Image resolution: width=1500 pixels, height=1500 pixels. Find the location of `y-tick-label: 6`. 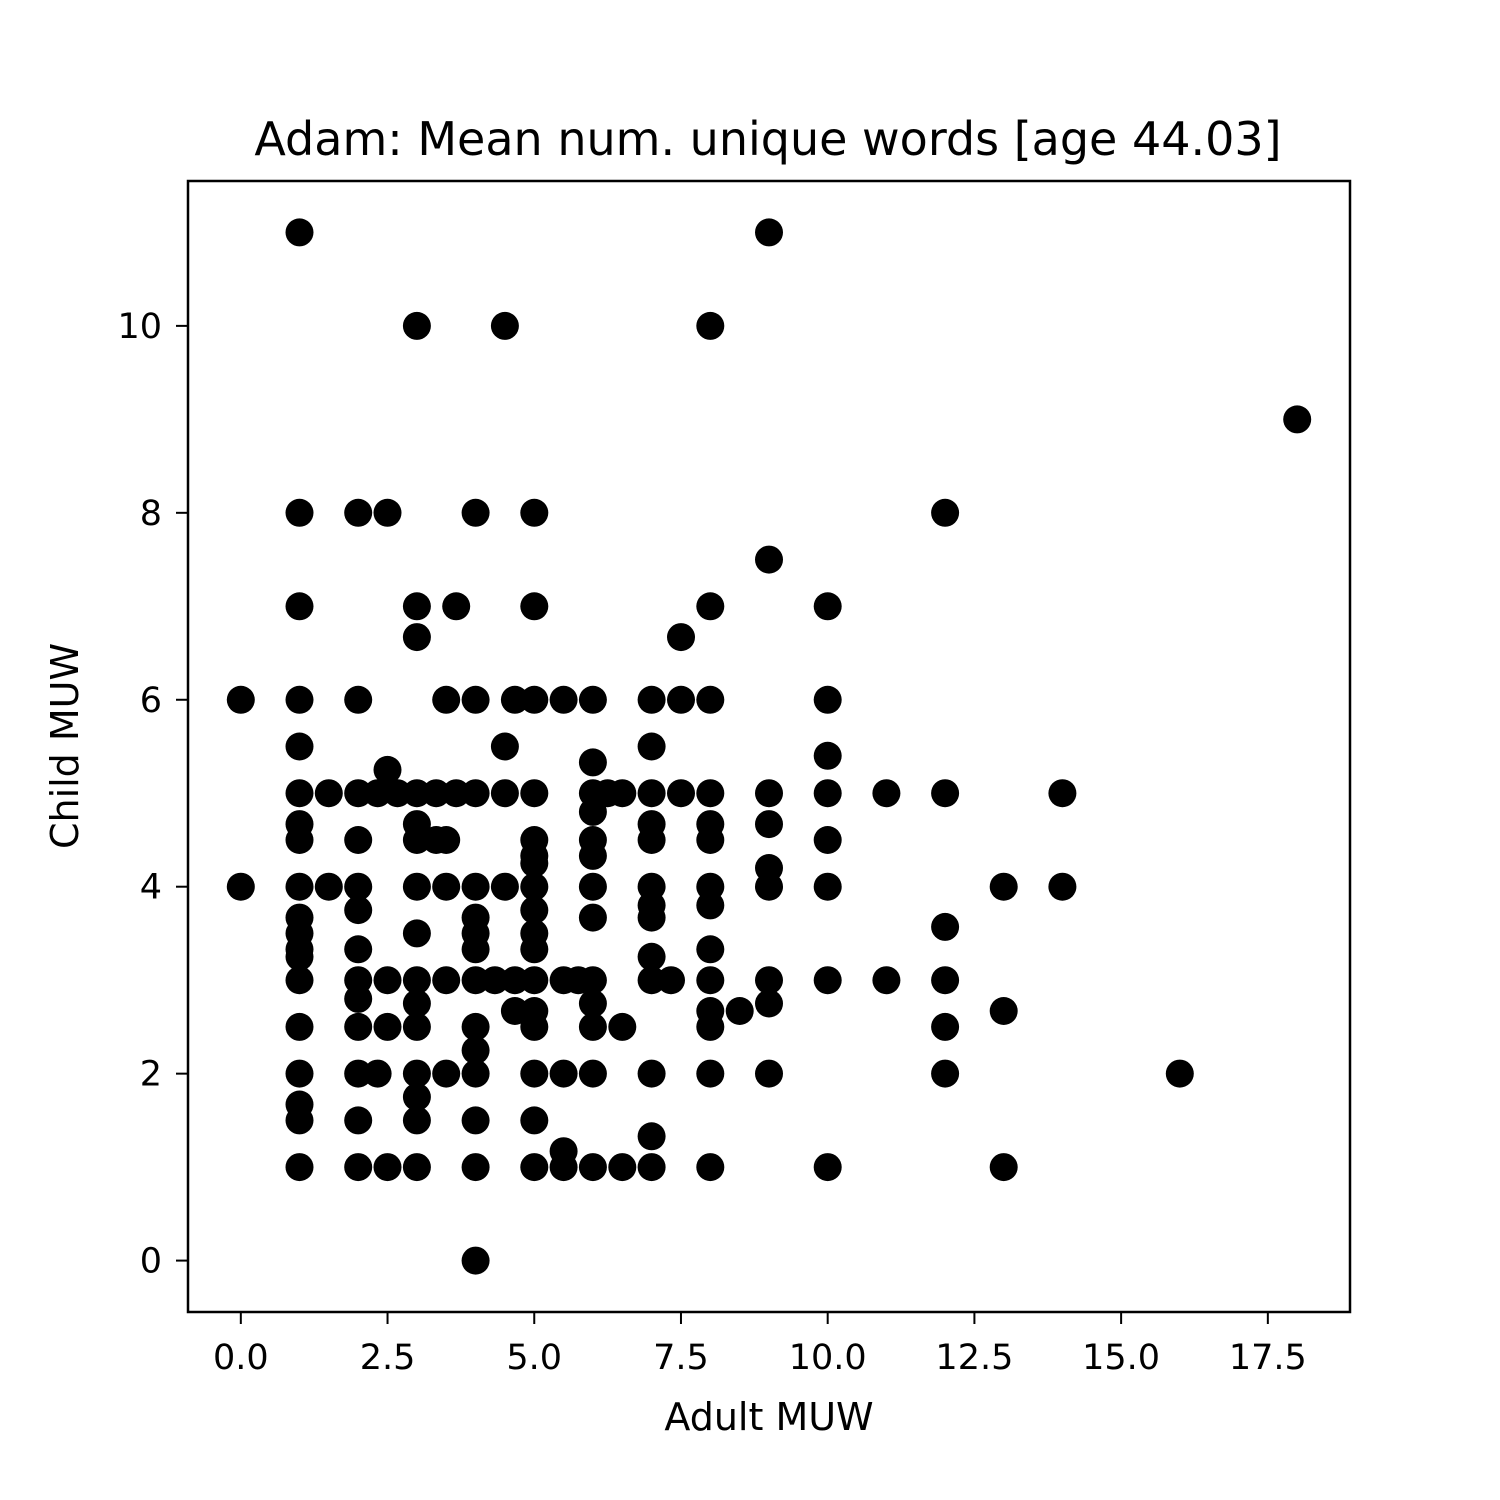

y-tick-label: 6 is located at coordinates (151, 701).